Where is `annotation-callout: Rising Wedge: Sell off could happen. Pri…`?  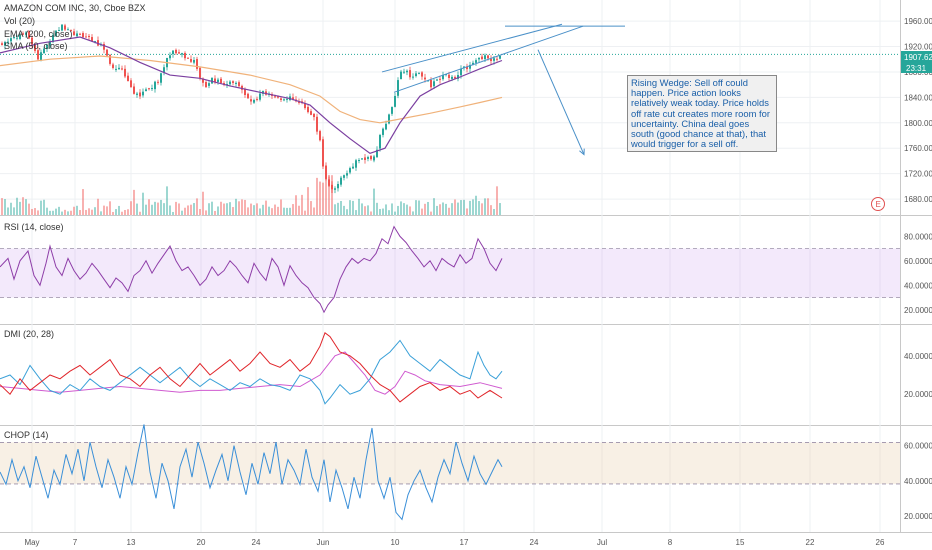 annotation-callout: Rising Wedge: Sell off could happen. Pri… is located at coordinates (702, 114).